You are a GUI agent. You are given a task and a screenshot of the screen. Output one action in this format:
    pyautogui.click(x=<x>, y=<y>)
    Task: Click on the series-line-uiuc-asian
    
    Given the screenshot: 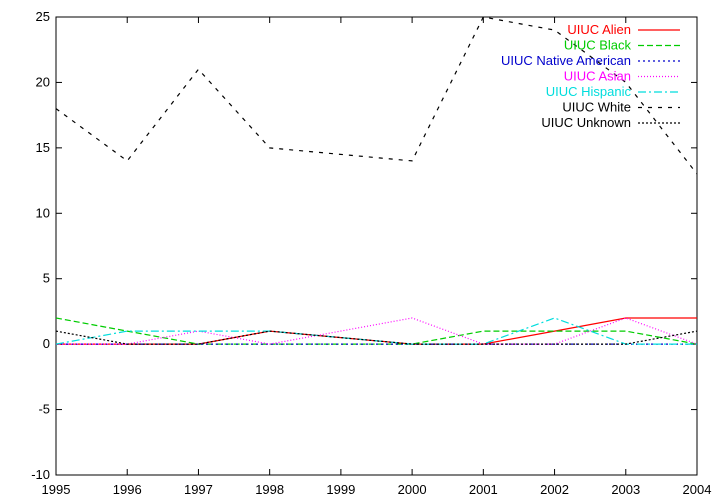 What is the action you would take?
    pyautogui.click(x=377, y=331)
    